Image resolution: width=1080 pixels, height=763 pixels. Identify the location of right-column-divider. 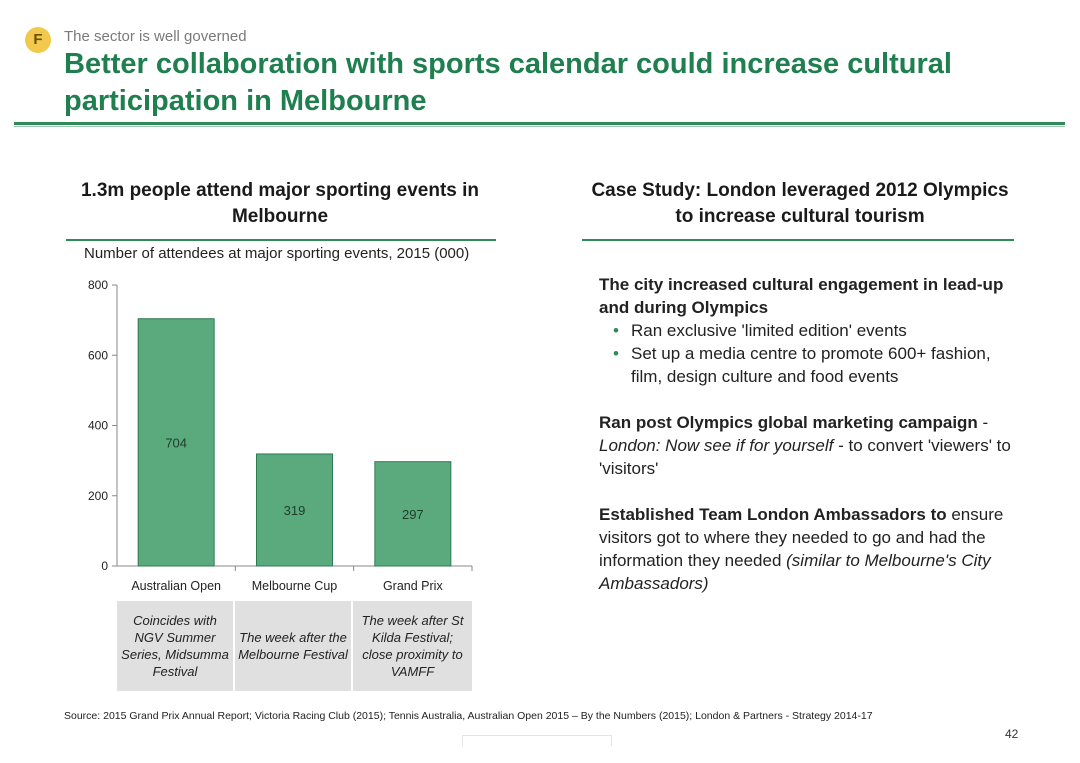
(798, 240).